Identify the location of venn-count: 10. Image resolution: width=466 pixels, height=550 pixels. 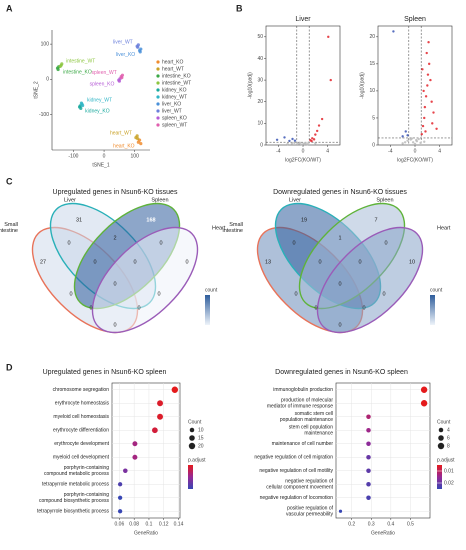
(412, 262).